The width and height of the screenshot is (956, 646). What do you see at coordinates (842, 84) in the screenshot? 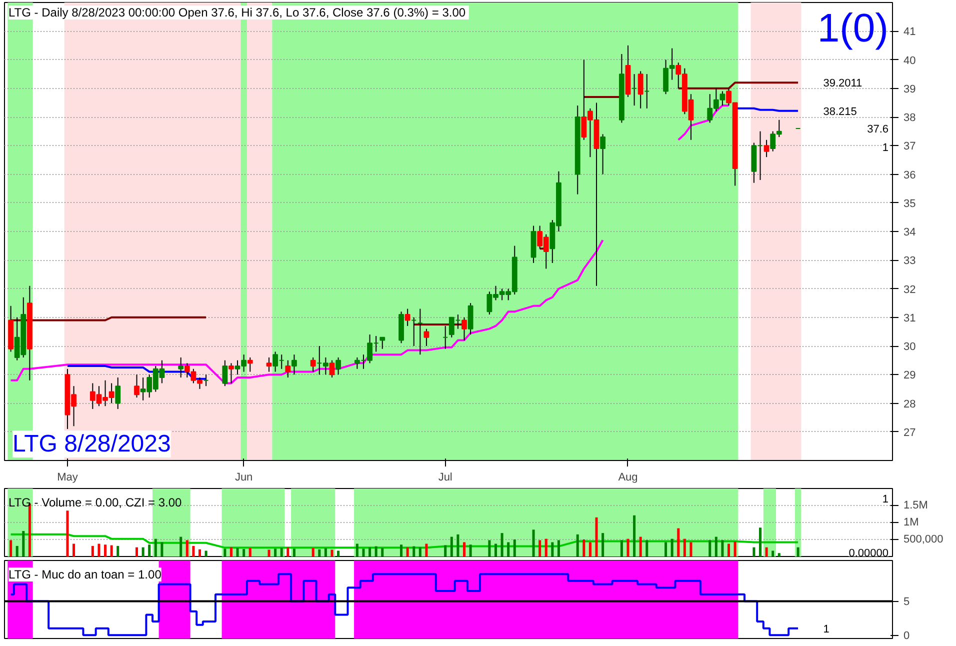
I see `annotation: 39.2011` at bounding box center [842, 84].